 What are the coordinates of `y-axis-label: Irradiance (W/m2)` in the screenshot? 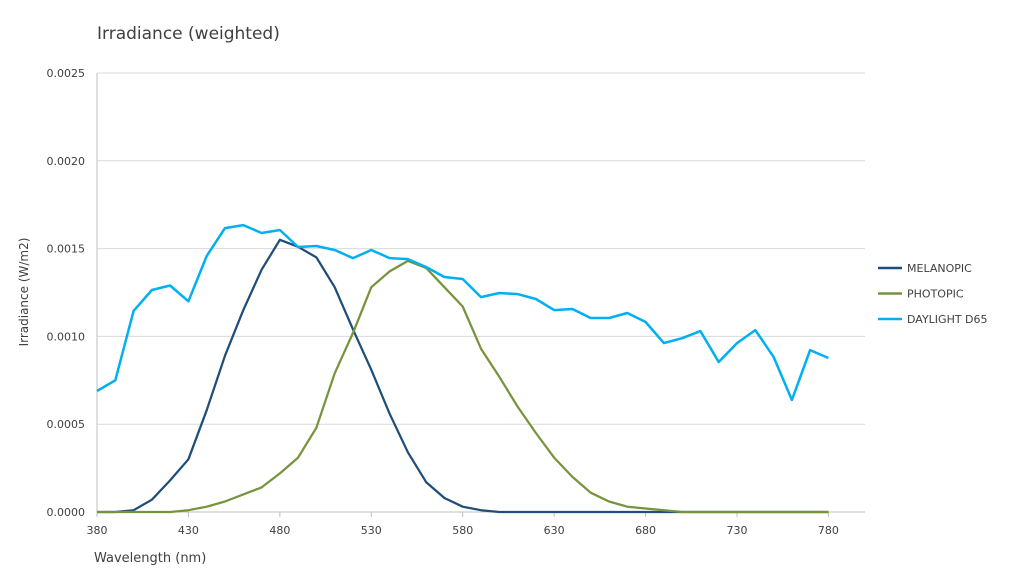 It's located at (24, 292).